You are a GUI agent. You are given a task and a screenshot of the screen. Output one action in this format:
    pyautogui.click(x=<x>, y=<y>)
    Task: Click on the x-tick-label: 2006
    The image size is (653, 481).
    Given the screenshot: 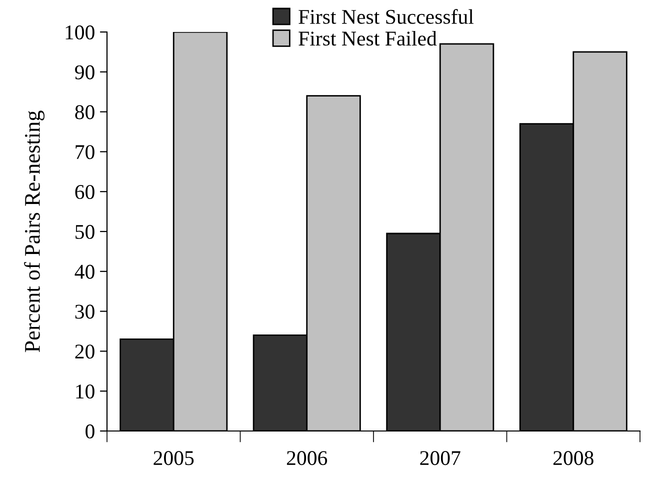 What is the action you would take?
    pyautogui.click(x=307, y=458)
    